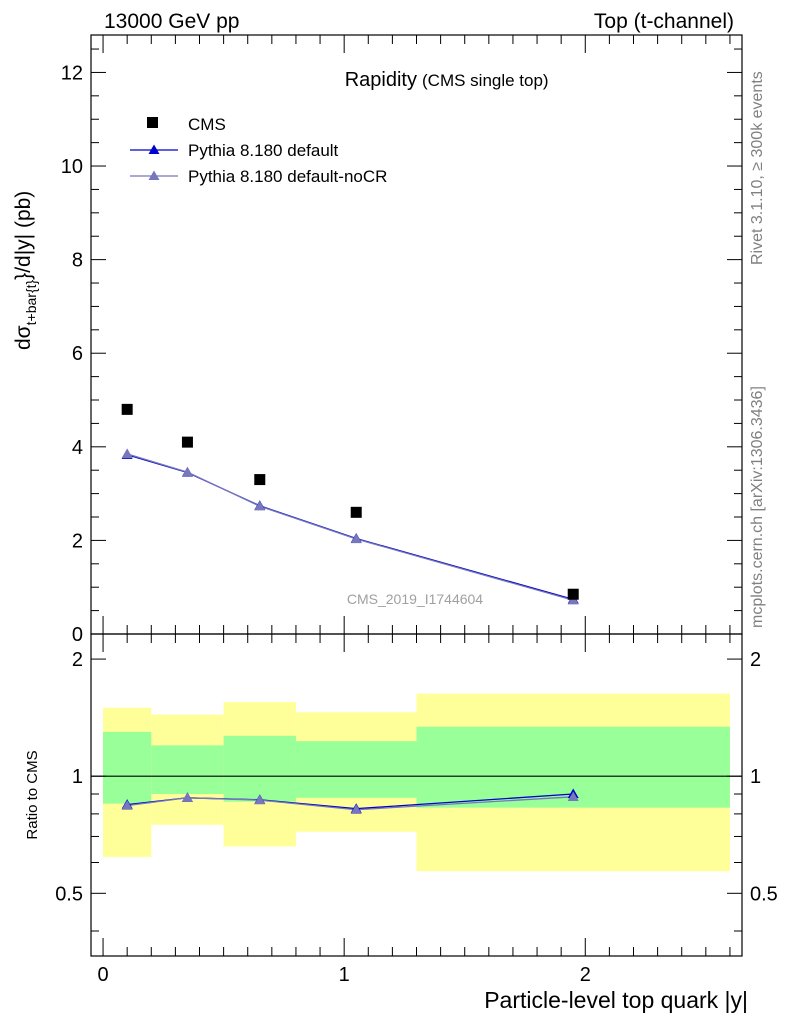 The image size is (786, 1024). I want to click on legend-cms-marker, so click(152, 122).